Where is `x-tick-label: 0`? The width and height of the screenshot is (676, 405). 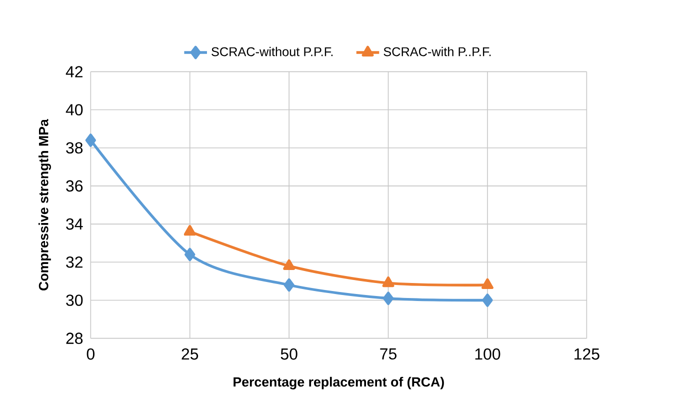
x-tick-label: 0 is located at coordinates (90, 354).